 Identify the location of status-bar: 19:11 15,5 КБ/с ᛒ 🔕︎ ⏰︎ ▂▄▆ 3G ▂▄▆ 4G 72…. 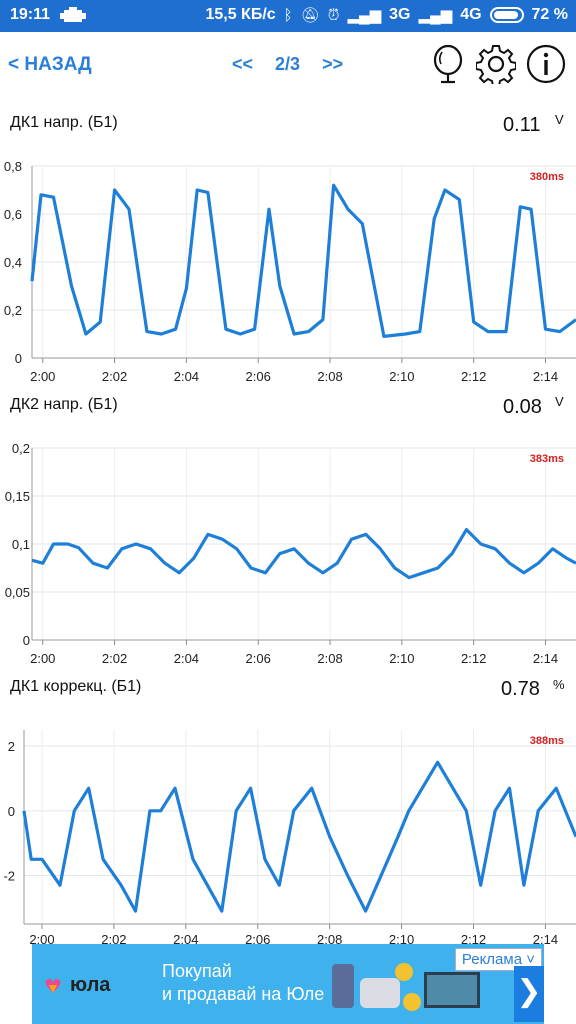
(288, 16).